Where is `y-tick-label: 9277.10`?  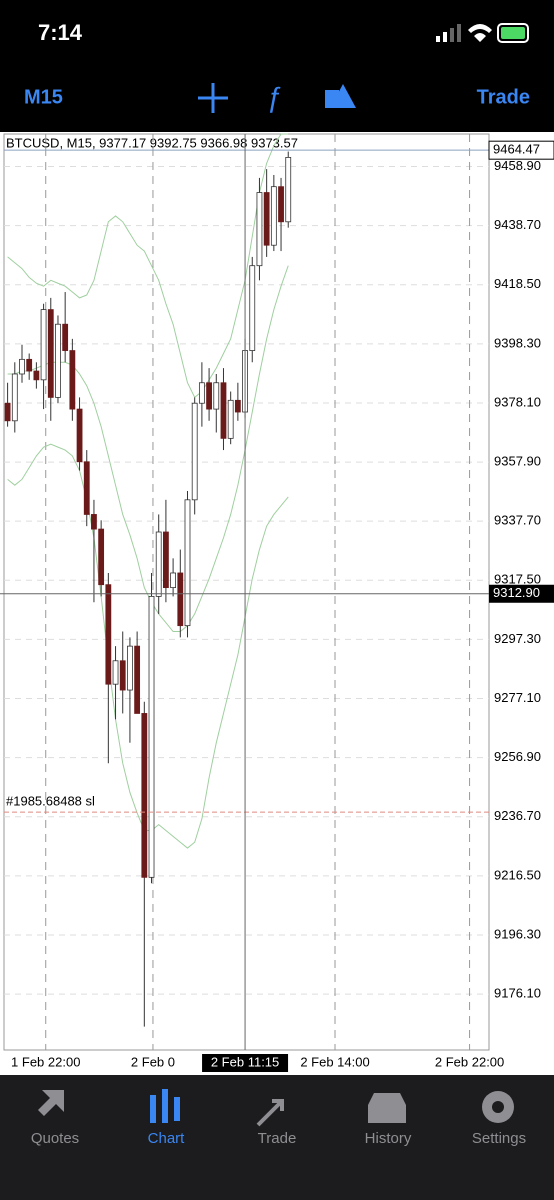
y-tick-label: 9277.10 is located at coordinates (517, 697).